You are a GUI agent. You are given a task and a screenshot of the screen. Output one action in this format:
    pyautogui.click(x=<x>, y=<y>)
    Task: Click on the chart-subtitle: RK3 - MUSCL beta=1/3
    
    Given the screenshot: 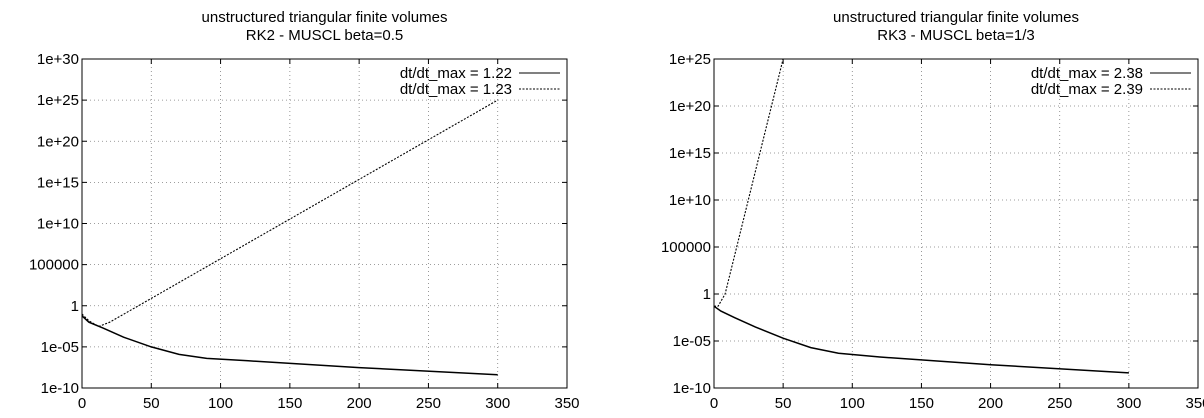 What is the action you would take?
    pyautogui.click(x=955, y=35)
    